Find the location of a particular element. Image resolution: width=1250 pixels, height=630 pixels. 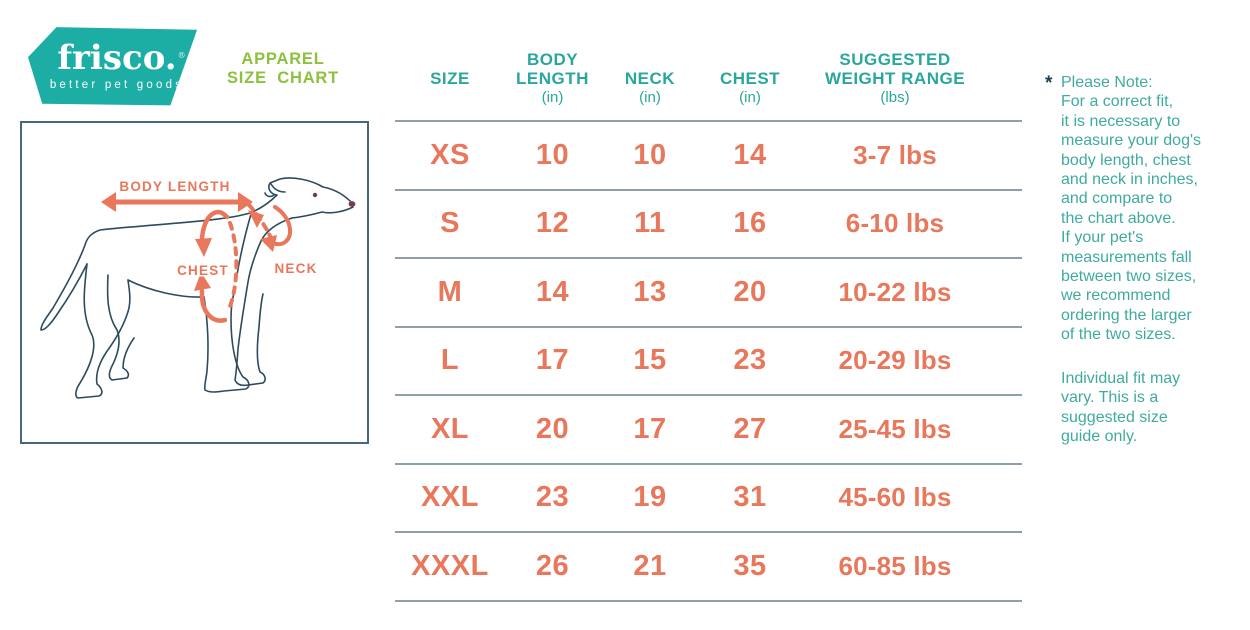

size-value: S is located at coordinates (450, 223).